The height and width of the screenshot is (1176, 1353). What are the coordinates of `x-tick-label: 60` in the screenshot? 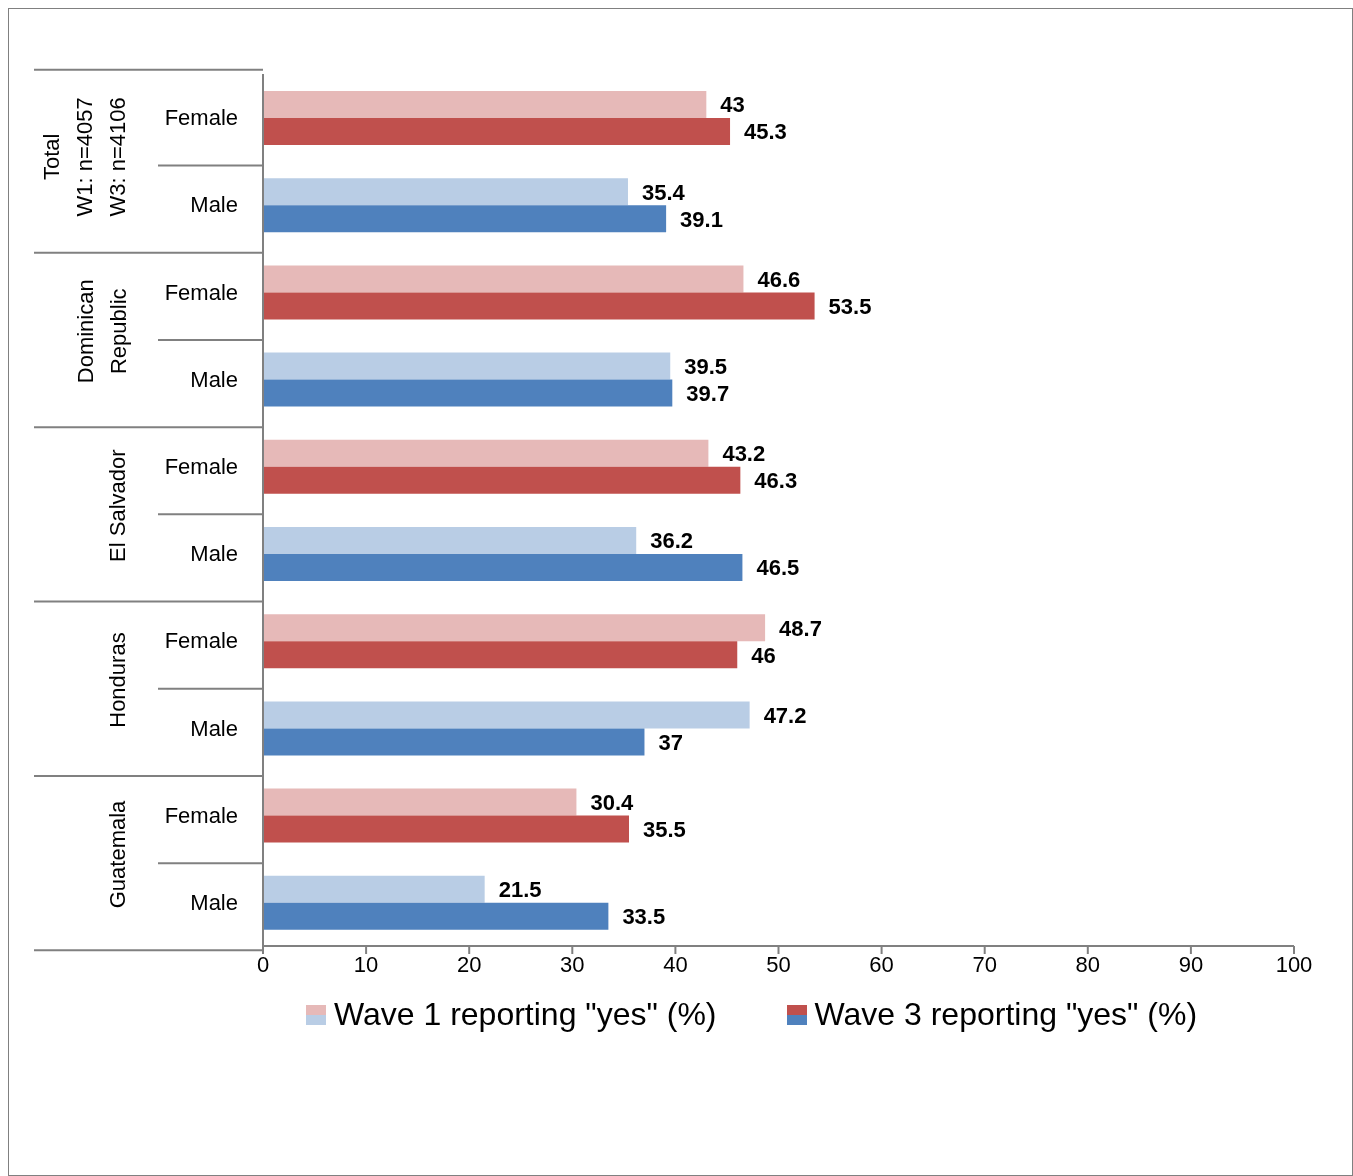 It's located at (881, 964).